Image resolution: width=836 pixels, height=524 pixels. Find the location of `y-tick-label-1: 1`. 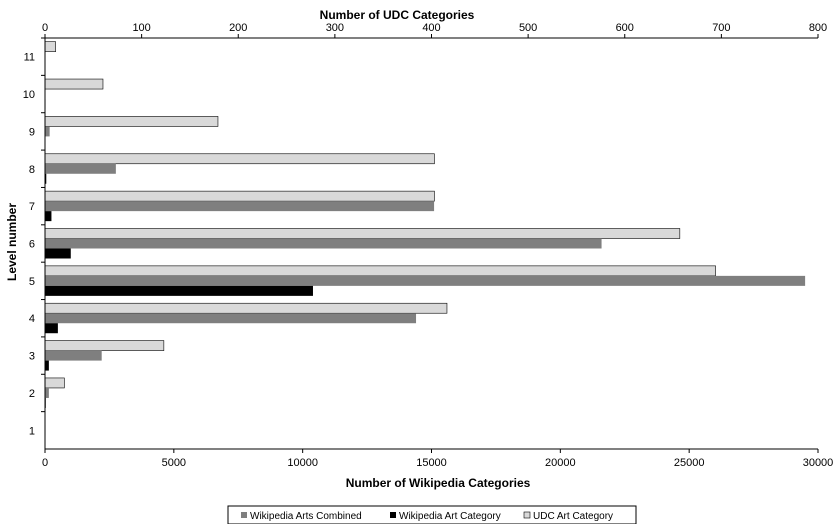

y-tick-label-1: 1 is located at coordinates (32, 431).